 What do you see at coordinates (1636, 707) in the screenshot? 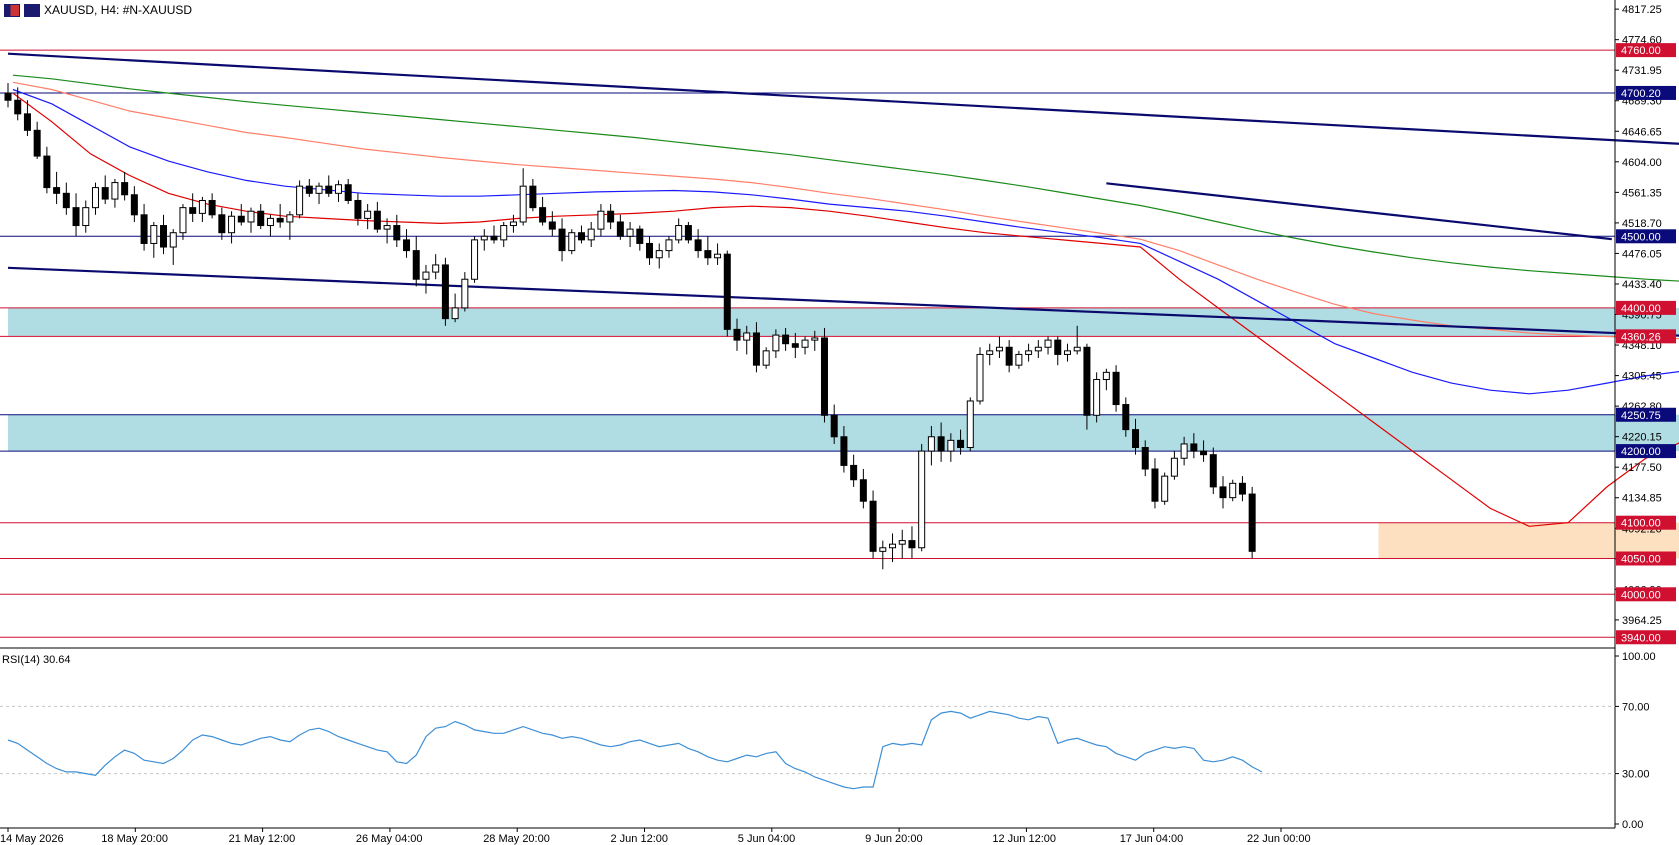
I see `rsi-tick-label: 70.00` at bounding box center [1636, 707].